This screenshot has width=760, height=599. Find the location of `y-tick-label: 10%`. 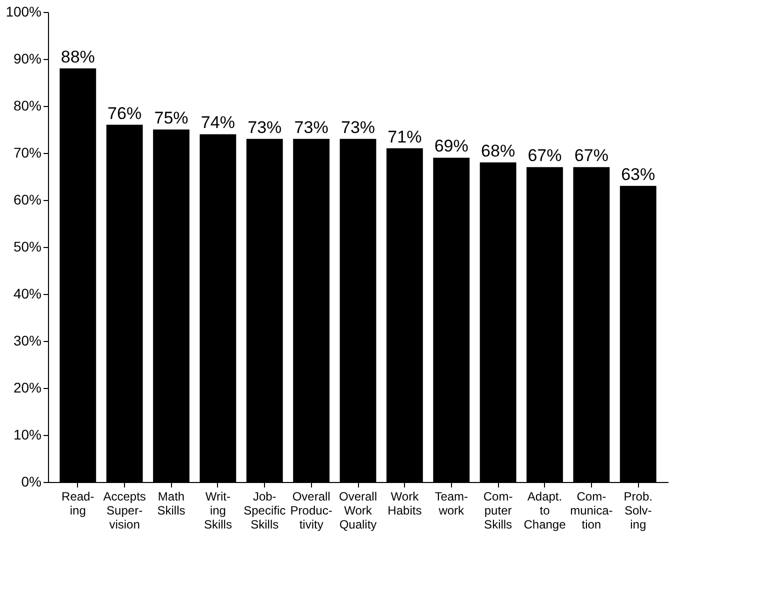

y-tick-label: 10% is located at coordinates (27, 434).